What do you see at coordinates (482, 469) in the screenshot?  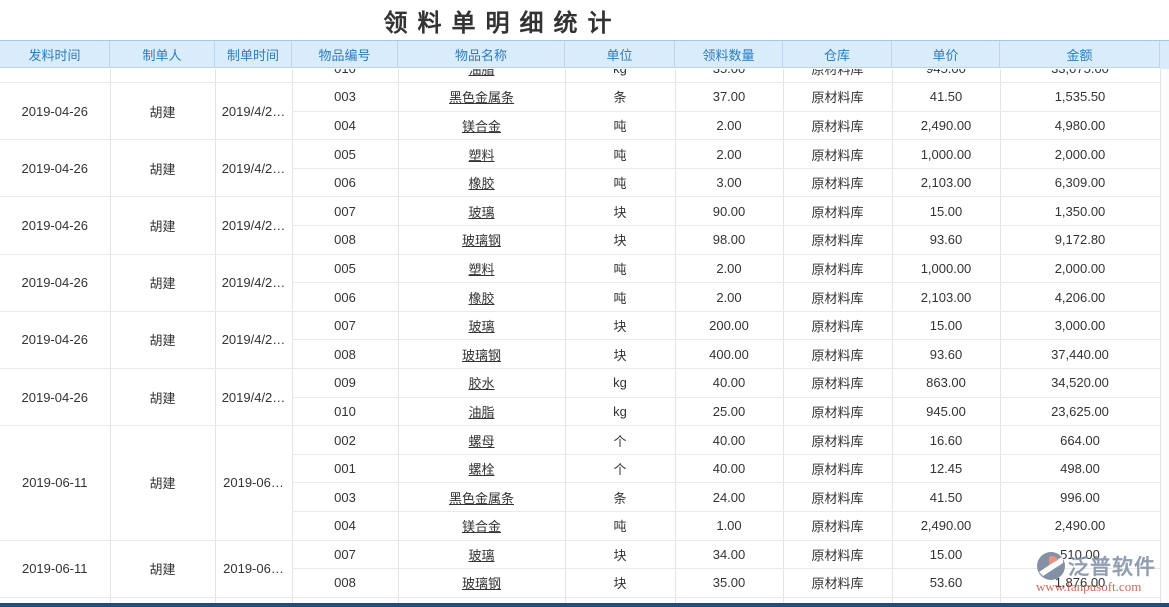 I see `item-name-link: 螺栓` at bounding box center [482, 469].